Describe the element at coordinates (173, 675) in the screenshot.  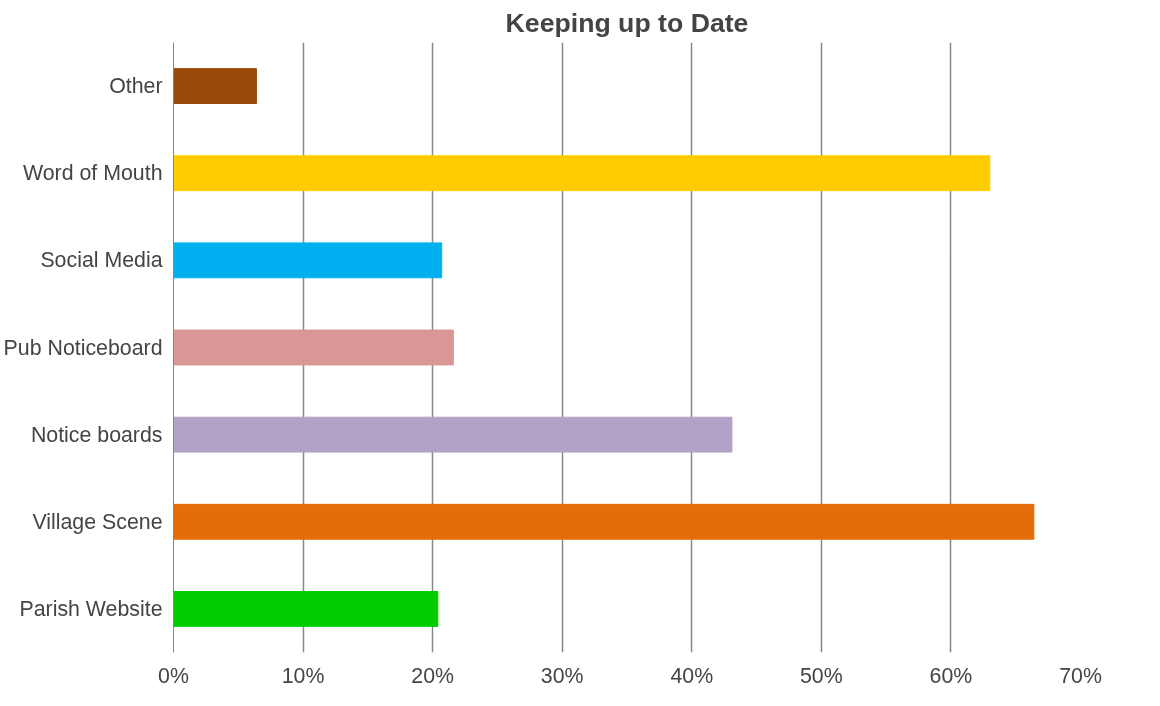
I see `x-tick-label: 0%` at that location.